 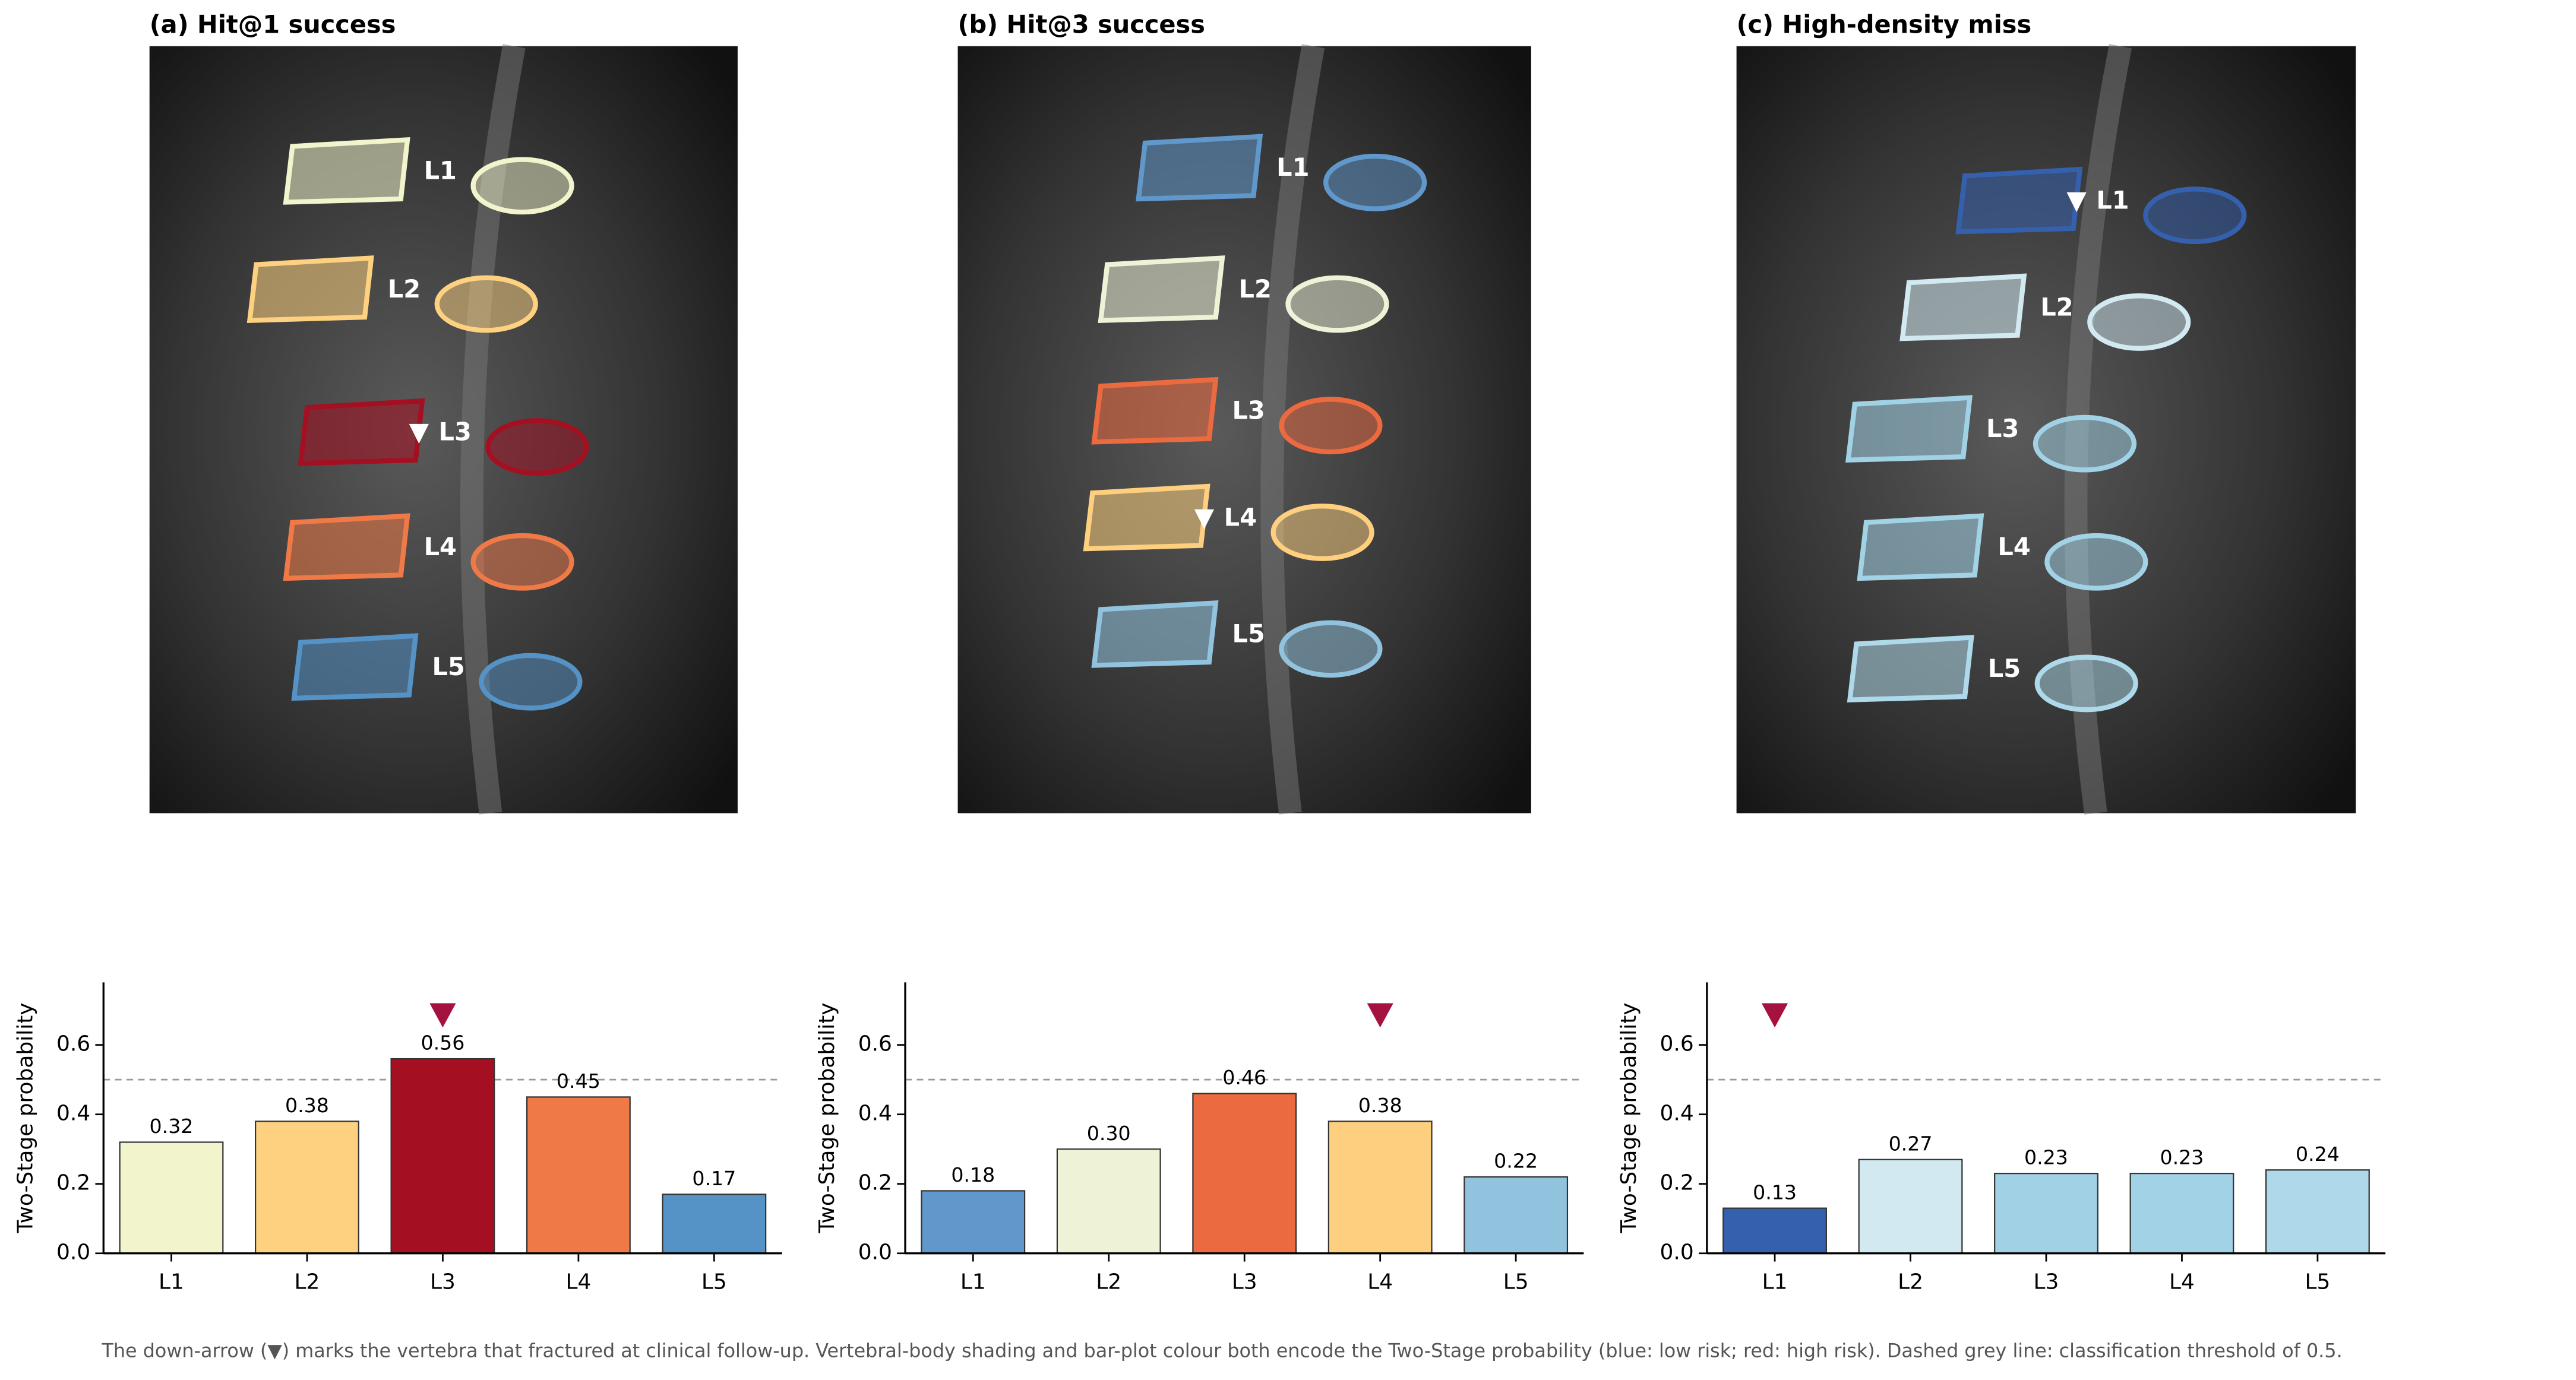 I want to click on value-label: 0.18, so click(x=973, y=1174).